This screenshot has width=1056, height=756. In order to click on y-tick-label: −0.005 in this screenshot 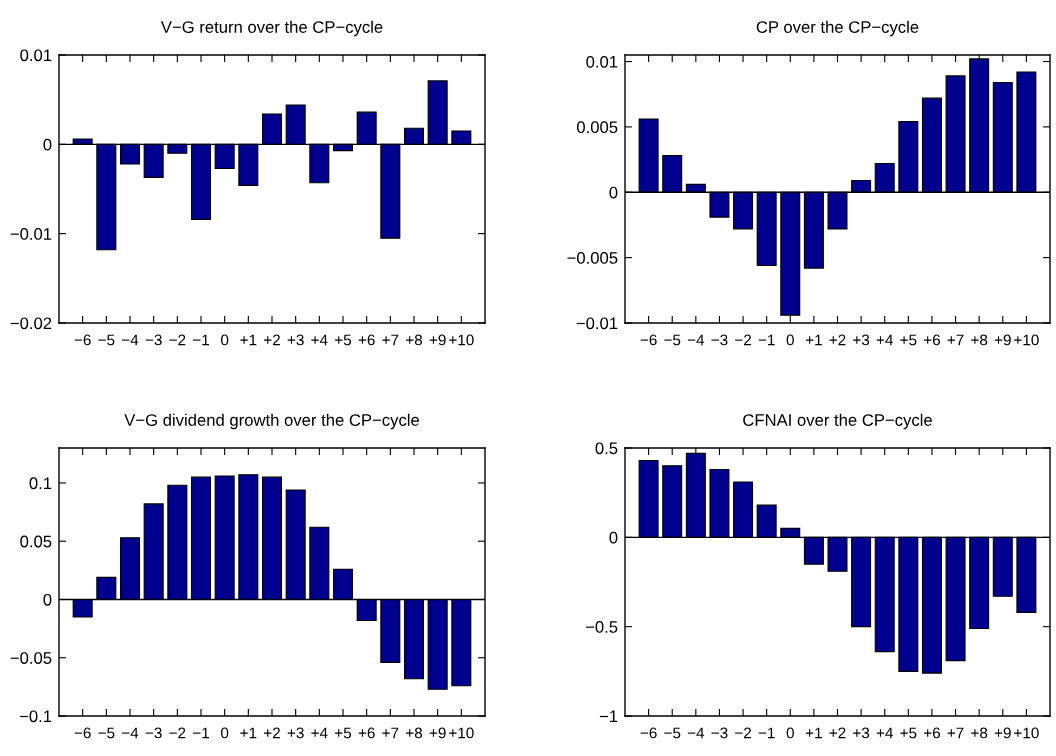, I will do `click(592, 258)`.